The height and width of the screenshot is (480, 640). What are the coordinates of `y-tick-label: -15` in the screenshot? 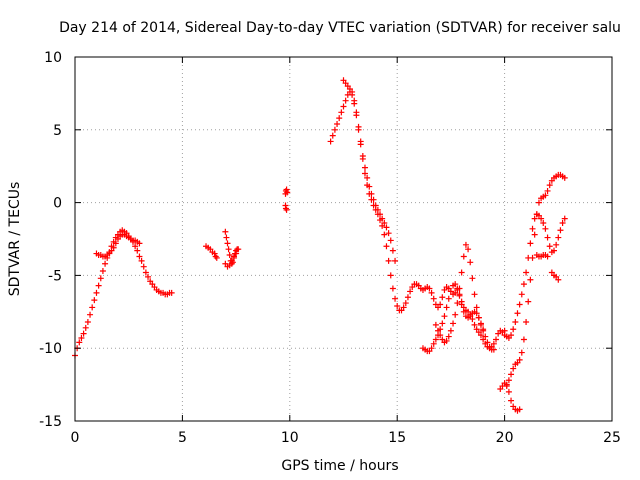 It's located at (50, 422).